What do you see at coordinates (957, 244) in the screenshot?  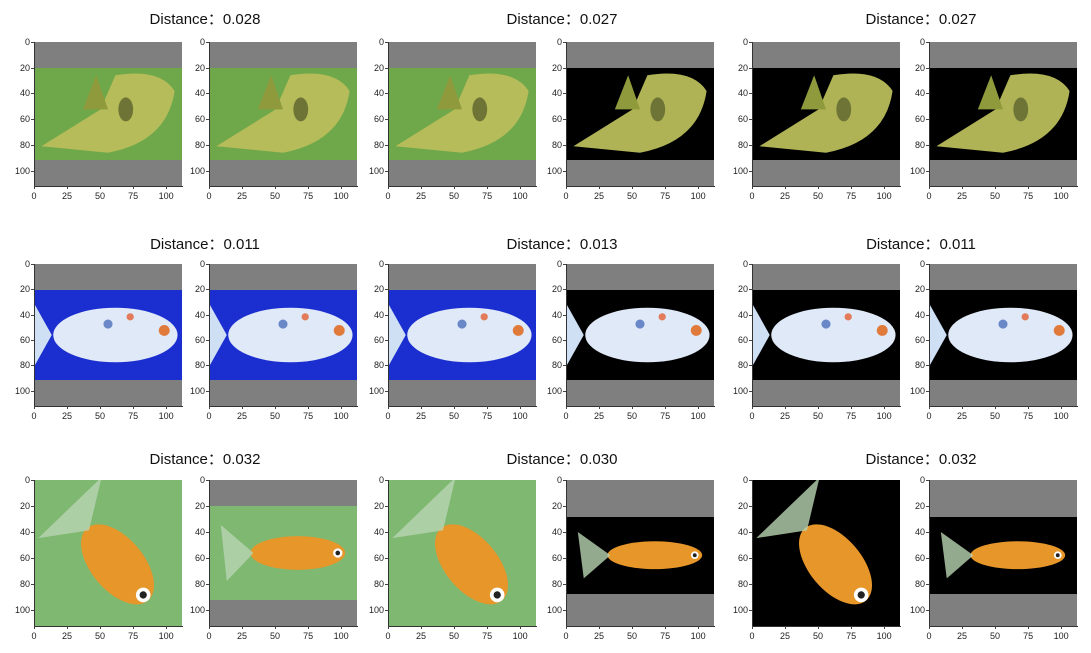 I see `distance-value: 0.011` at bounding box center [957, 244].